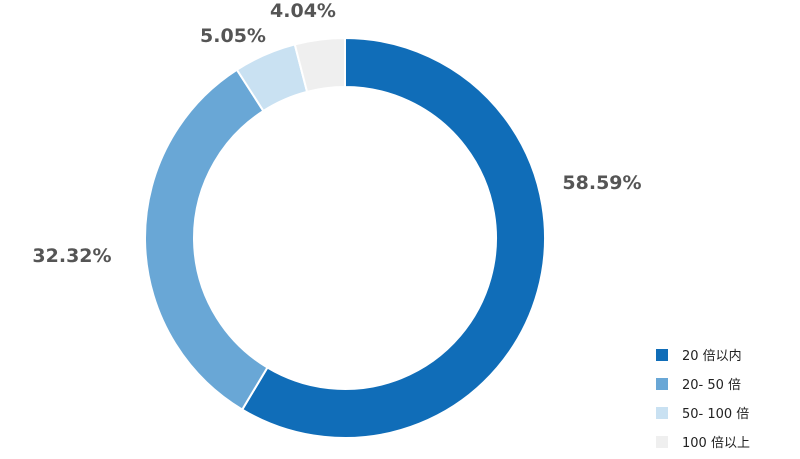 Image resolution: width=800 pixels, height=459 pixels. I want to click on legend-item-3: 100 倍以上, so click(726, 441).